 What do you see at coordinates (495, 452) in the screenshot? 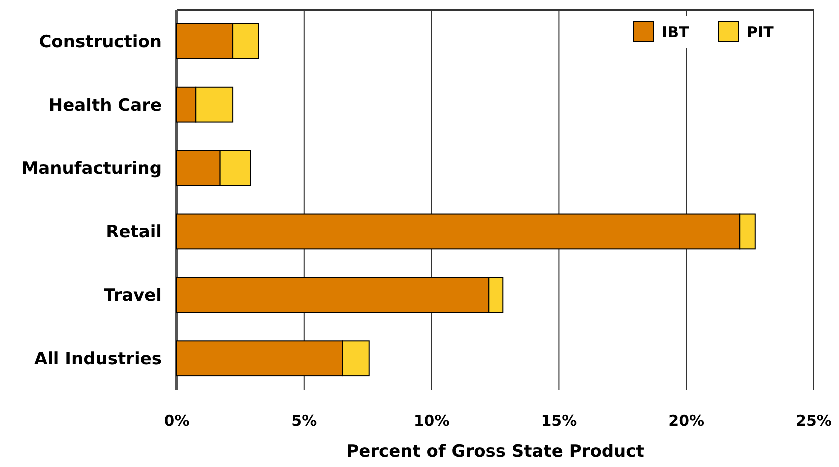
I see `x-axis-title: Percent of Gross State Product` at bounding box center [495, 452].